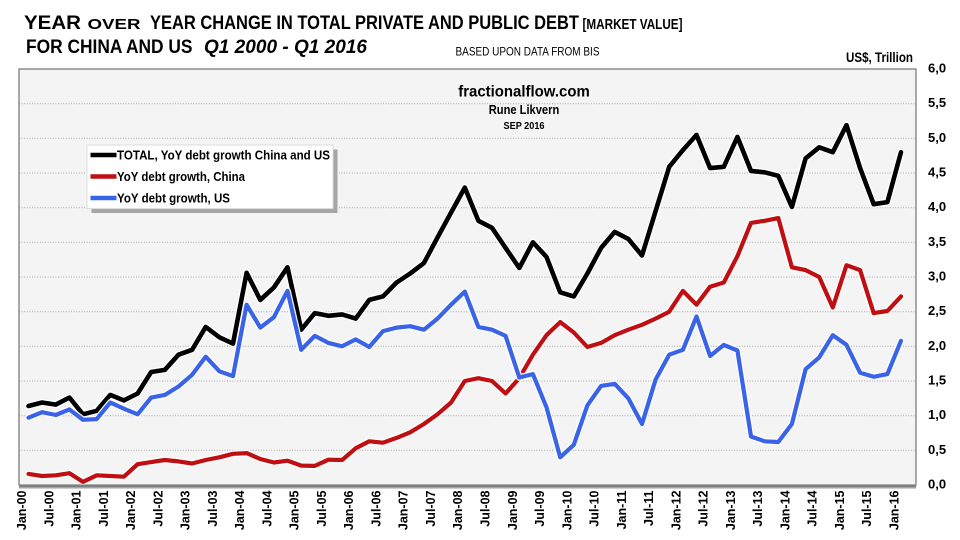  I want to click on svg-text: 2,0, so click(937, 345).